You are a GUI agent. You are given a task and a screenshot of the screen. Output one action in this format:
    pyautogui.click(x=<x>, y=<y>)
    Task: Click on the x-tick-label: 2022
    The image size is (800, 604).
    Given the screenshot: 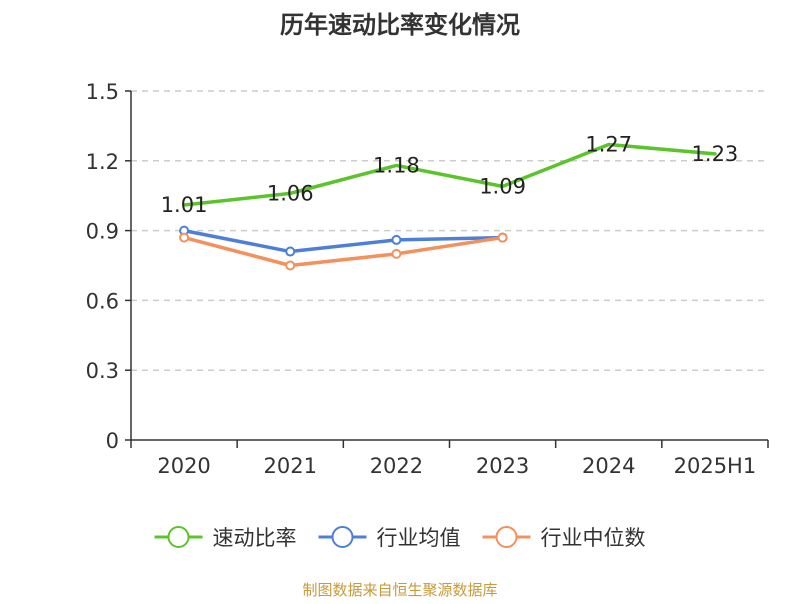 What is the action you would take?
    pyautogui.click(x=396, y=466)
    